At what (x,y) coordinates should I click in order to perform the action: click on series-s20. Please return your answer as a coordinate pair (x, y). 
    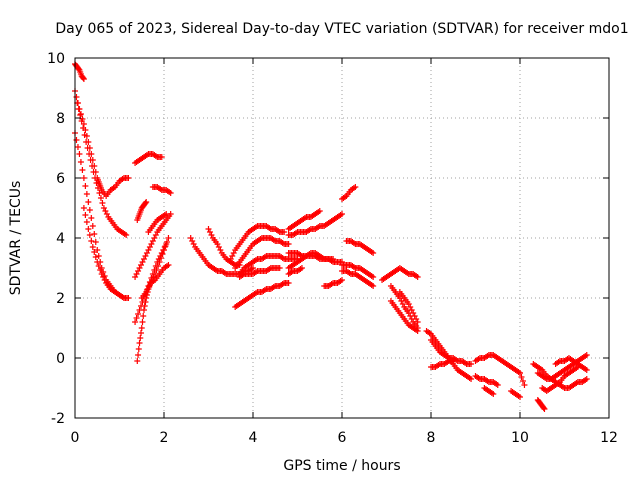
    Looking at the image, I should click on (259, 272).